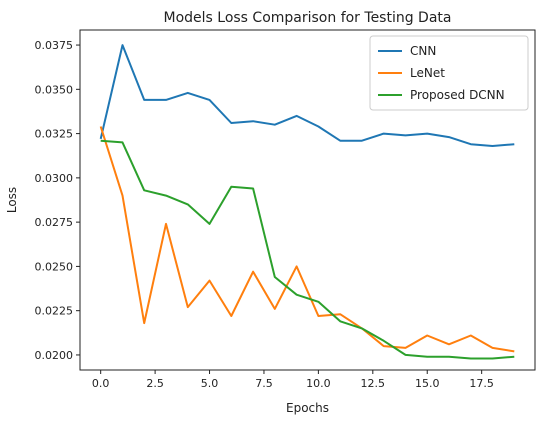 The image size is (550, 422). I want to click on legend: CNN LeNet Proposed DCNN, so click(449, 73).